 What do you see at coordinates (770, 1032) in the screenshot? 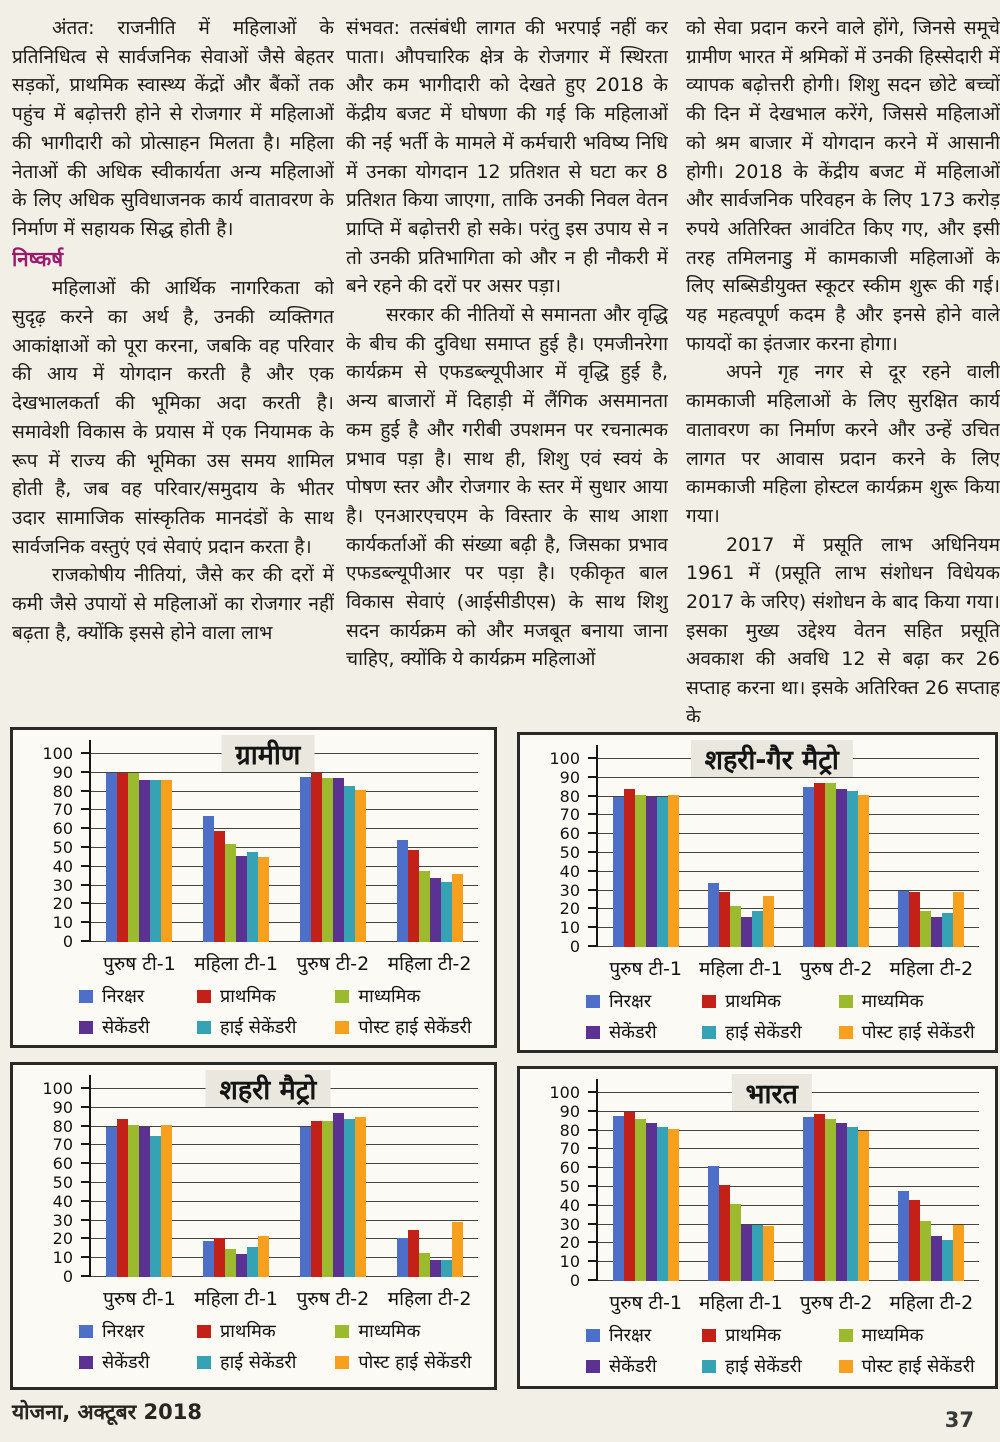
I see `legend-item: हाई सेकेंडरी` at bounding box center [770, 1032].